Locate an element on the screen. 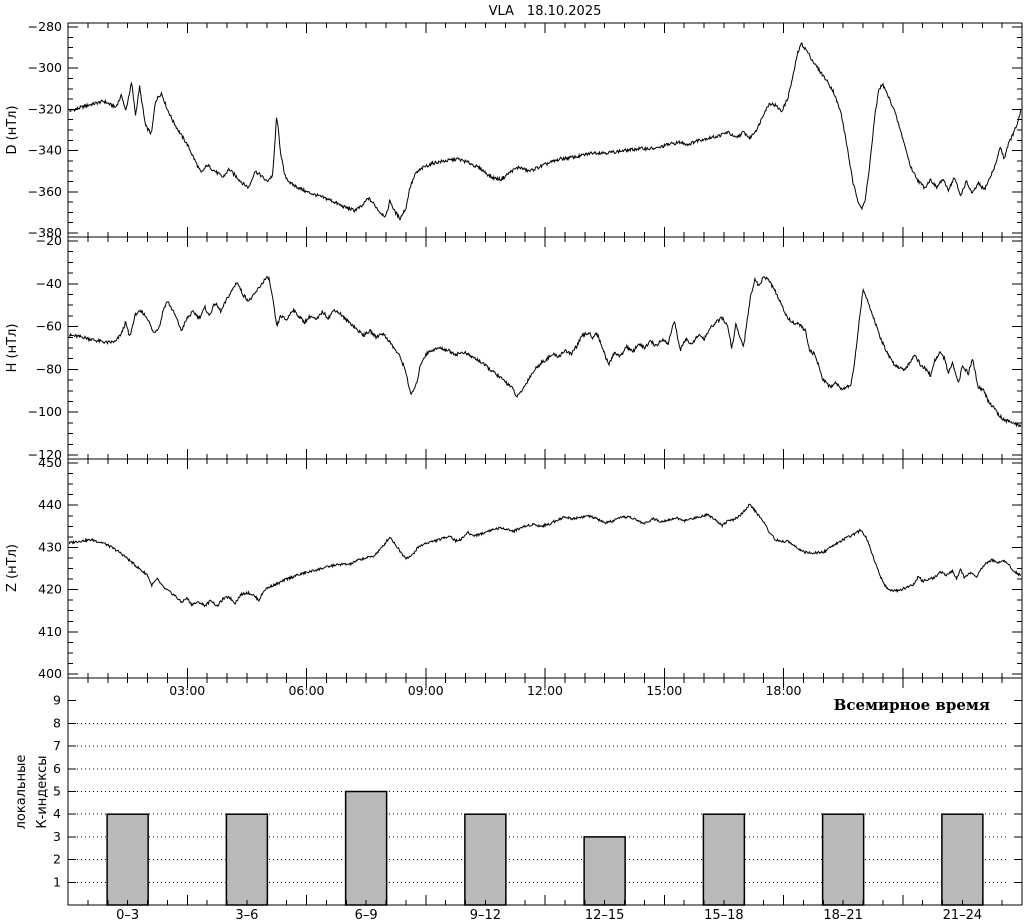 The image size is (1024, 921). y-tick-label: −40 is located at coordinates (49, 283).